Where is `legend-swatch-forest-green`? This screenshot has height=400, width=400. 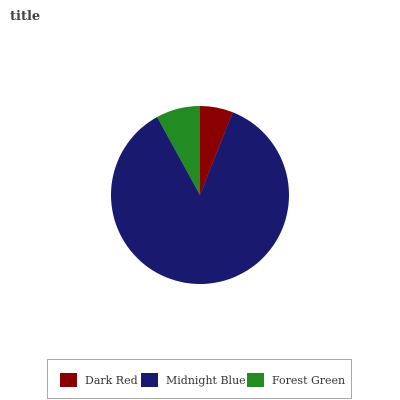 legend-swatch-forest-green is located at coordinates (255, 380).